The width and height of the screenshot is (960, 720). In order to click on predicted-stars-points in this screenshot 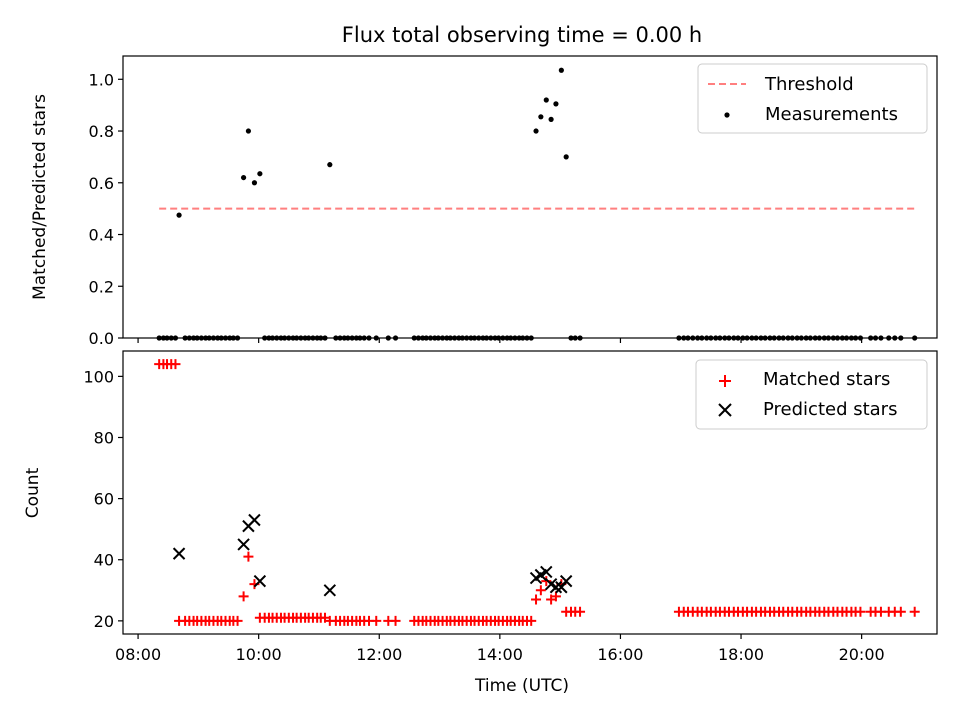, I will do `click(372, 555)`.